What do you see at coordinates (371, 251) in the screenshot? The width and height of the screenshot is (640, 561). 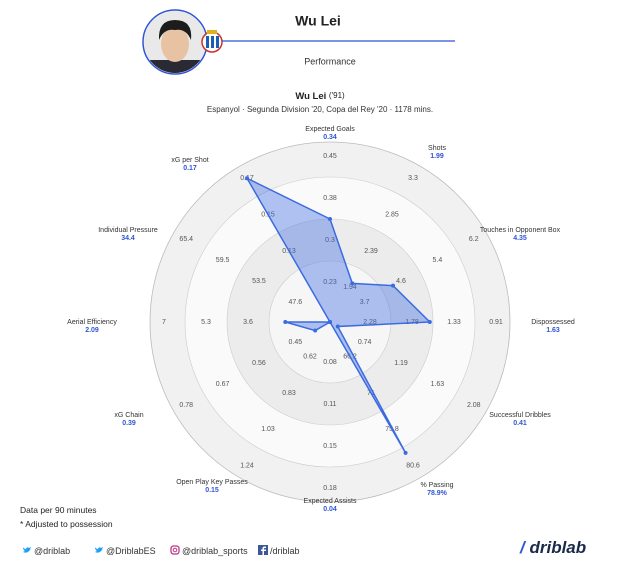 I see `tick-label: 2.39` at bounding box center [371, 251].